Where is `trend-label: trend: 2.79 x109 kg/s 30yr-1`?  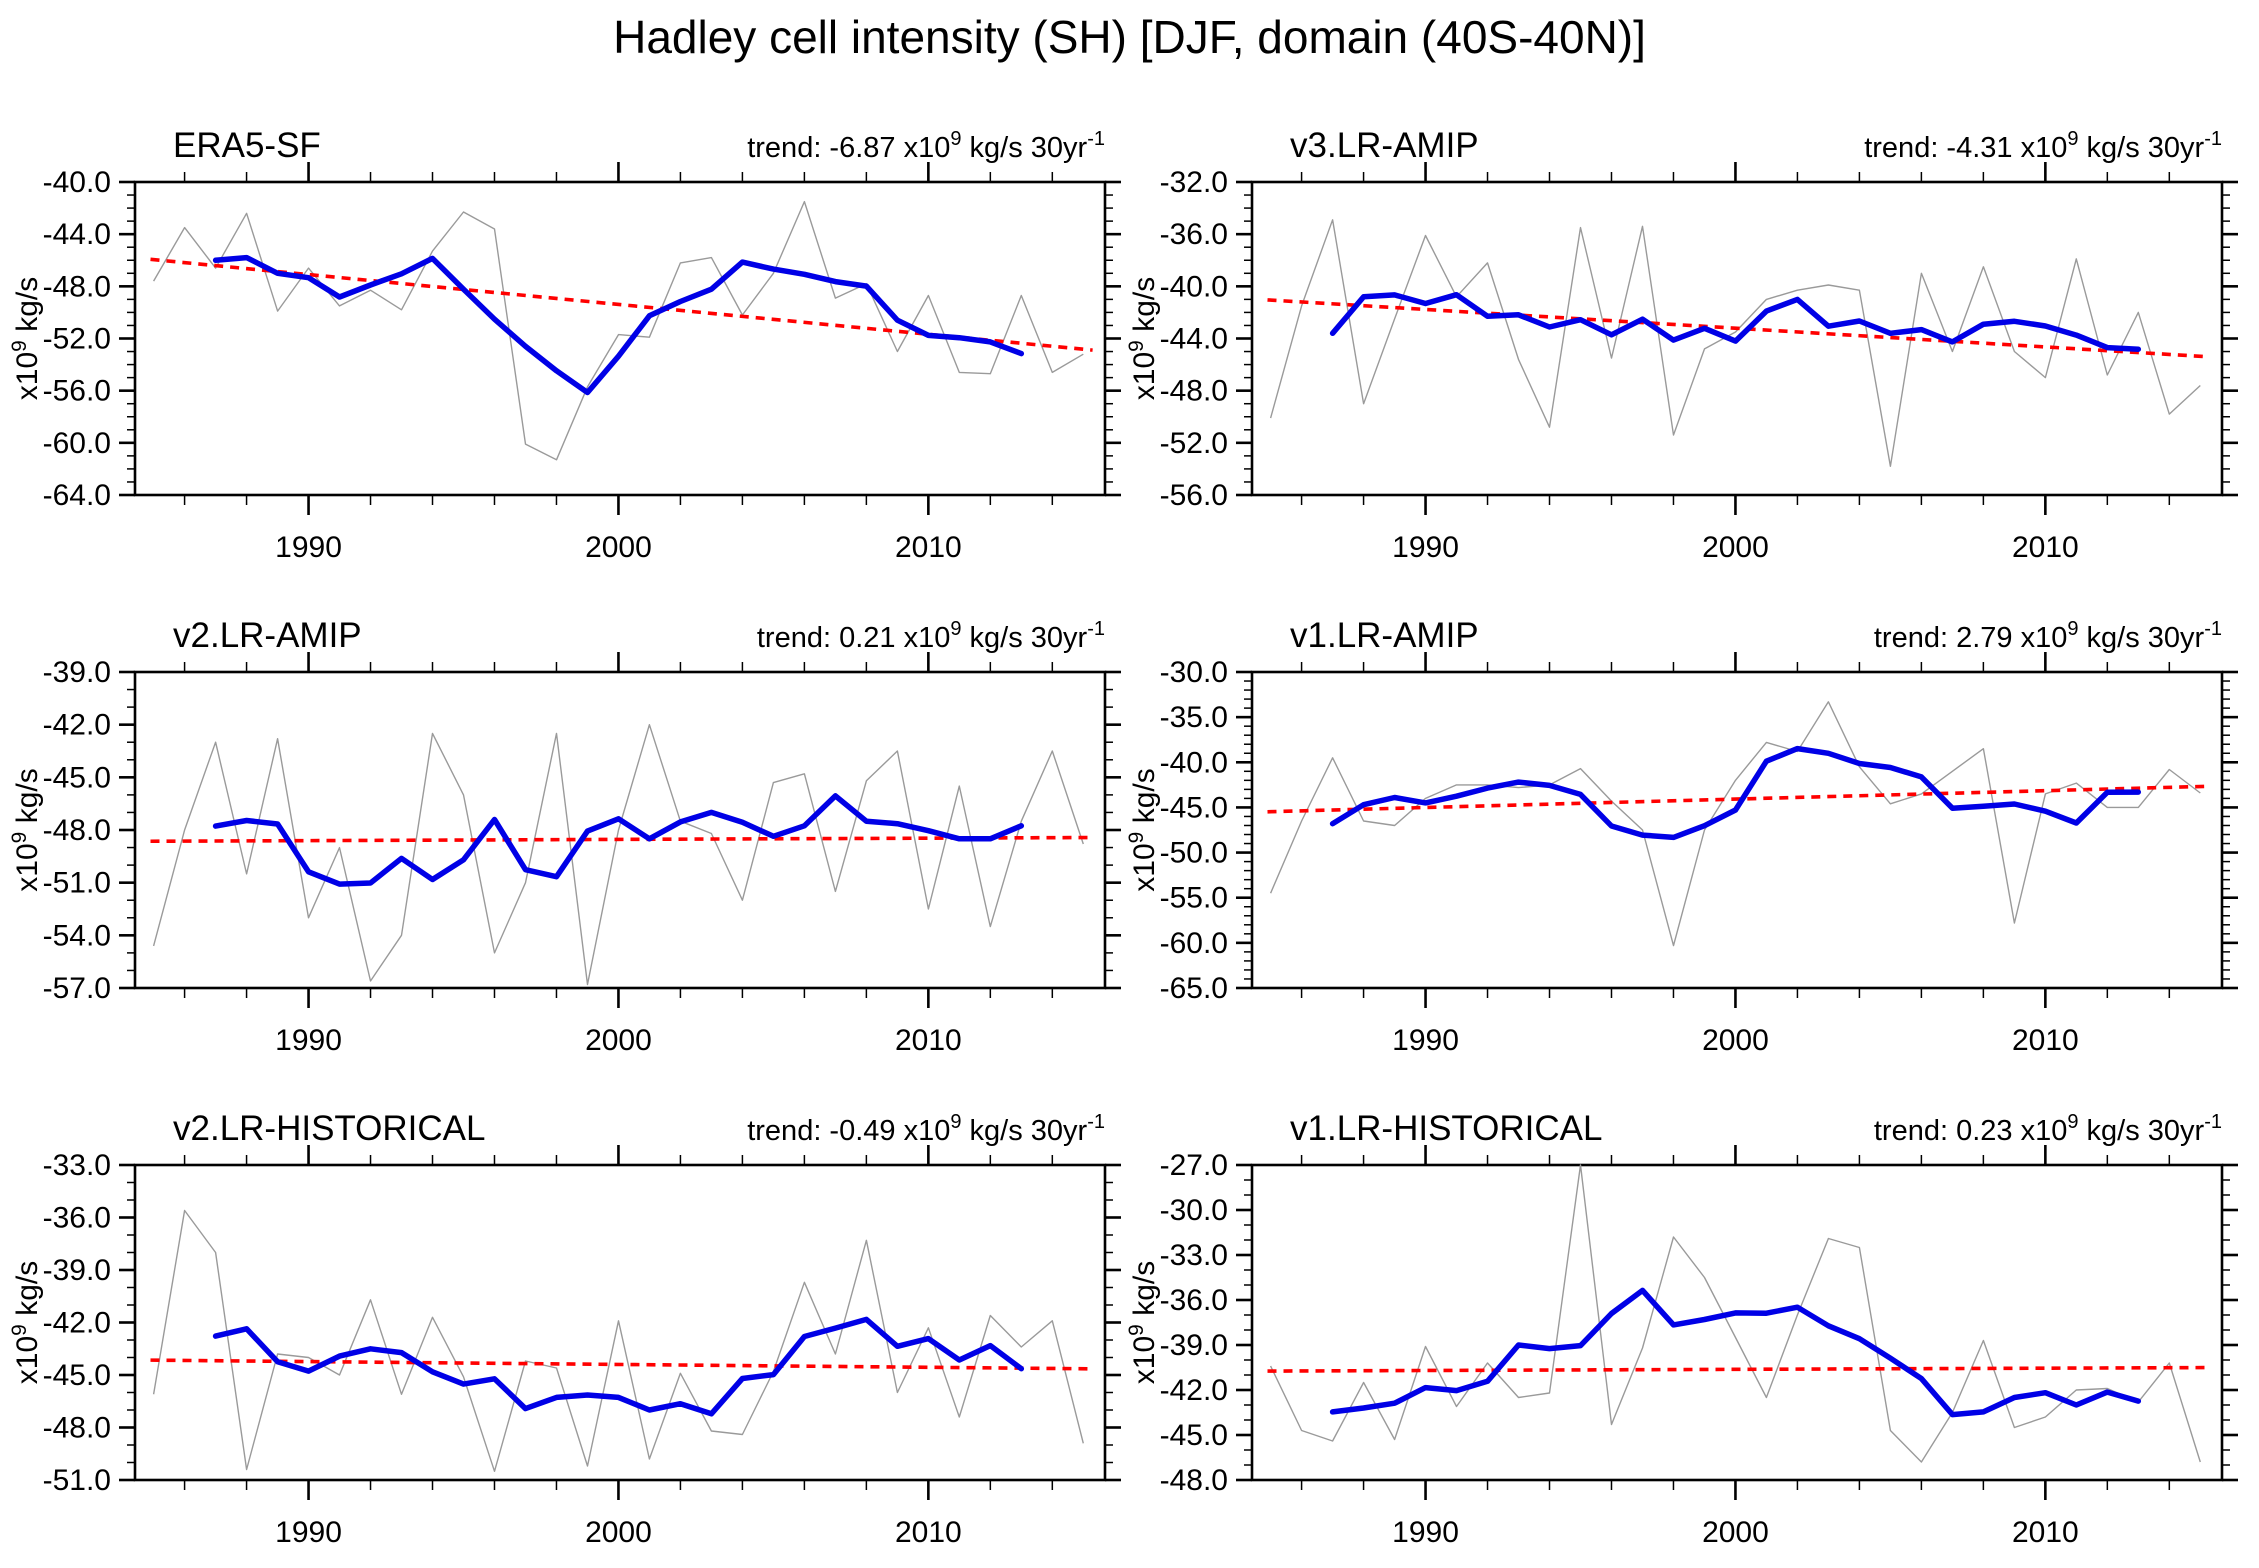
trend-label: trend: 2.79 x109 kg/s 30yr-1 is located at coordinates (2048, 636).